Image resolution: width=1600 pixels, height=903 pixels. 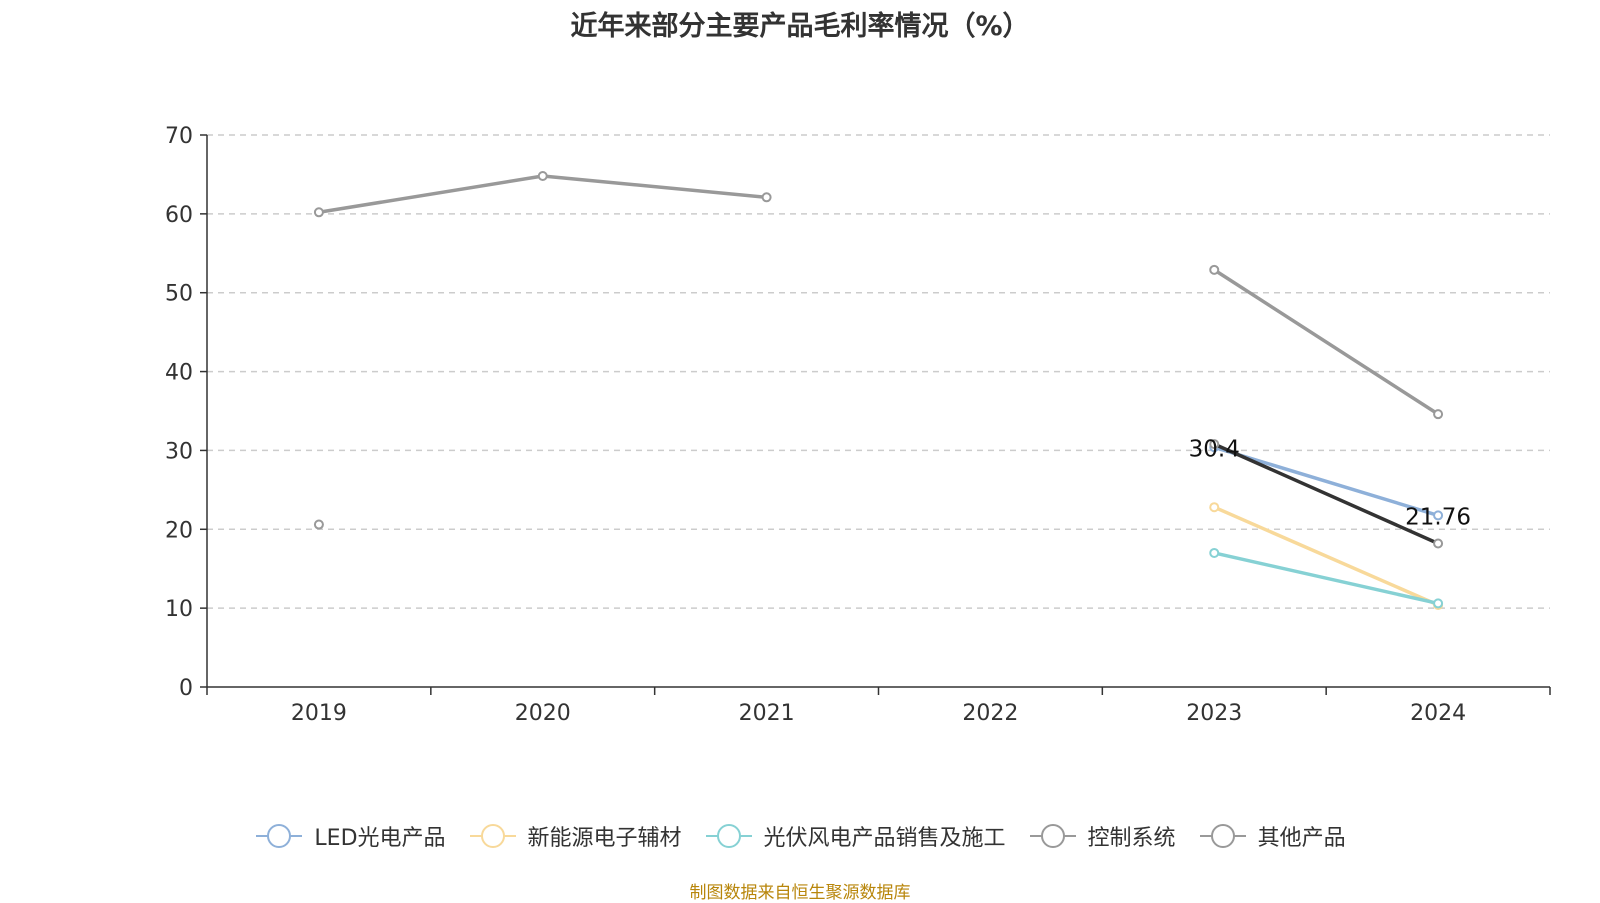 What do you see at coordinates (800, 893) in the screenshot?
I see `data-source-note: 制图数据来自恒生聚源数据库` at bounding box center [800, 893].